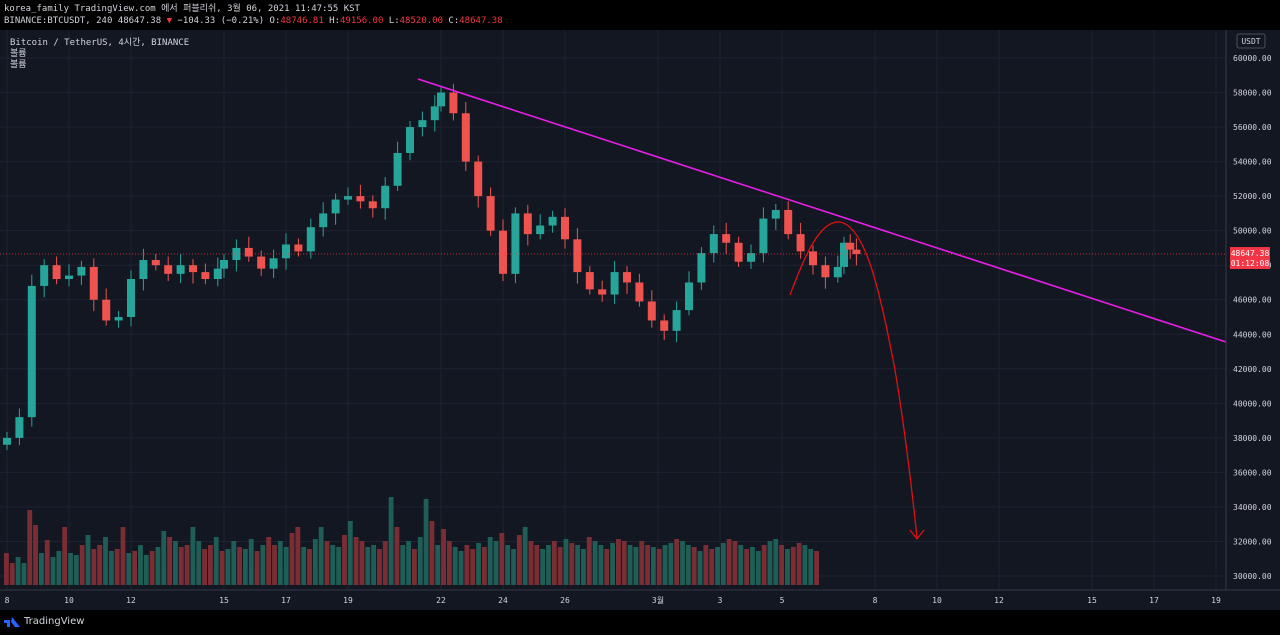  I want to click on price-tick-label: 46000.00, so click(1252, 300).